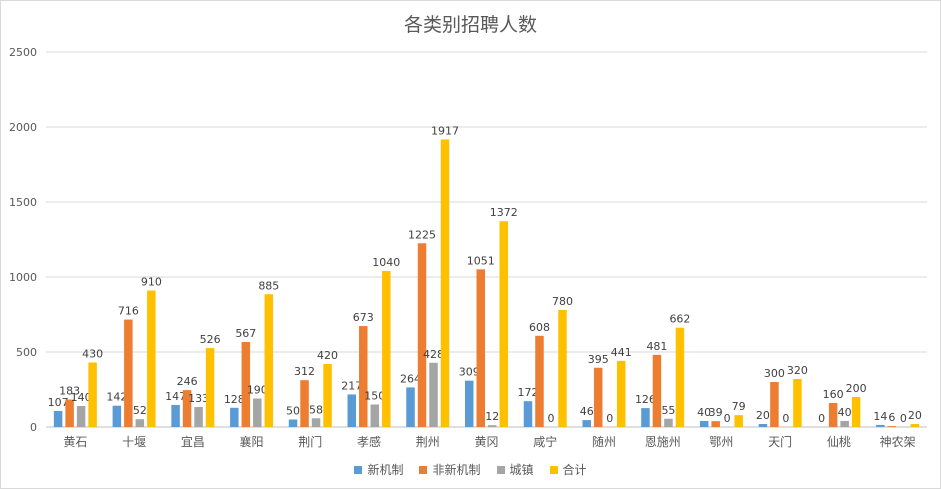 The width and height of the screenshot is (941, 489). I want to click on legend-item: 非新机制, so click(450, 469).